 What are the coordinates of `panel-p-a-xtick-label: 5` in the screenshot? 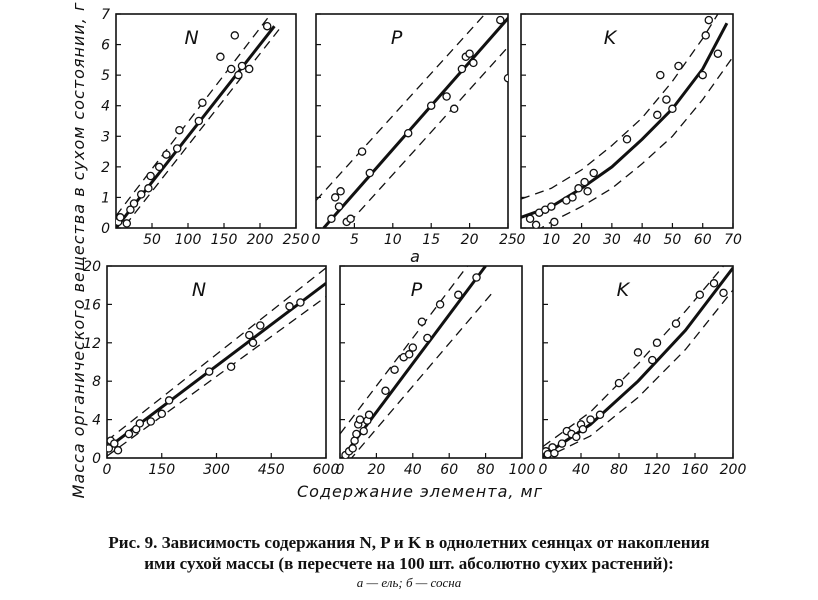 It's located at (354, 240).